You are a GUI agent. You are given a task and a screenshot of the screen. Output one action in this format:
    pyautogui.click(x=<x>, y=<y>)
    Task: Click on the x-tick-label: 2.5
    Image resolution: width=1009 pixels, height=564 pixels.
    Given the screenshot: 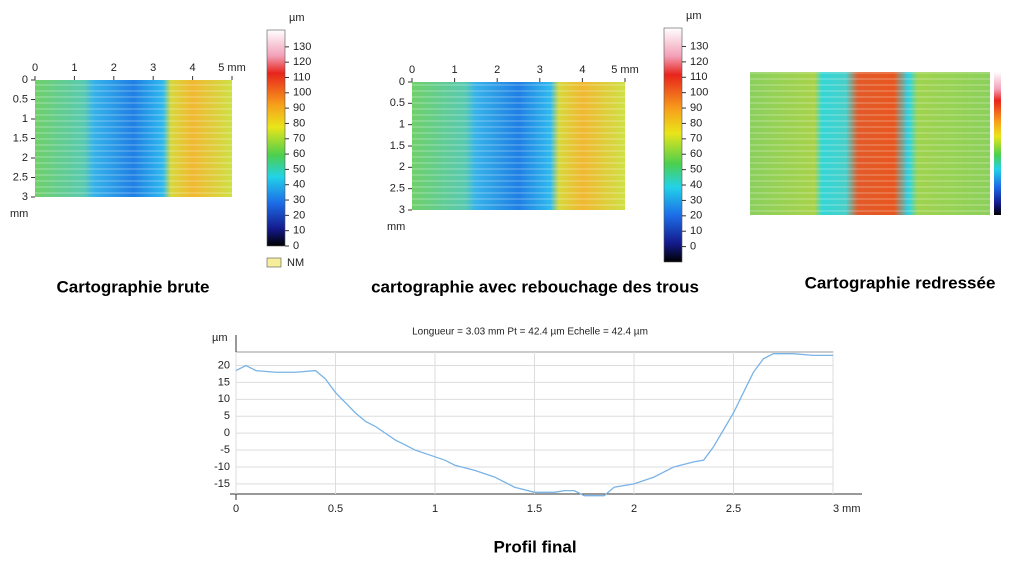 What is the action you would take?
    pyautogui.click(x=733, y=509)
    